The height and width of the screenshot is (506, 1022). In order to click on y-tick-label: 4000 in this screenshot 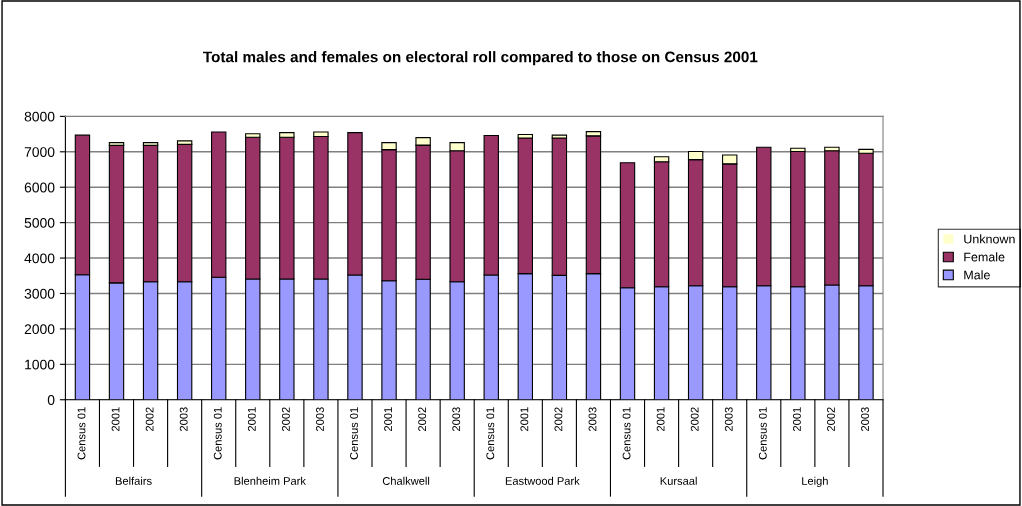, I will do `click(39, 258)`.